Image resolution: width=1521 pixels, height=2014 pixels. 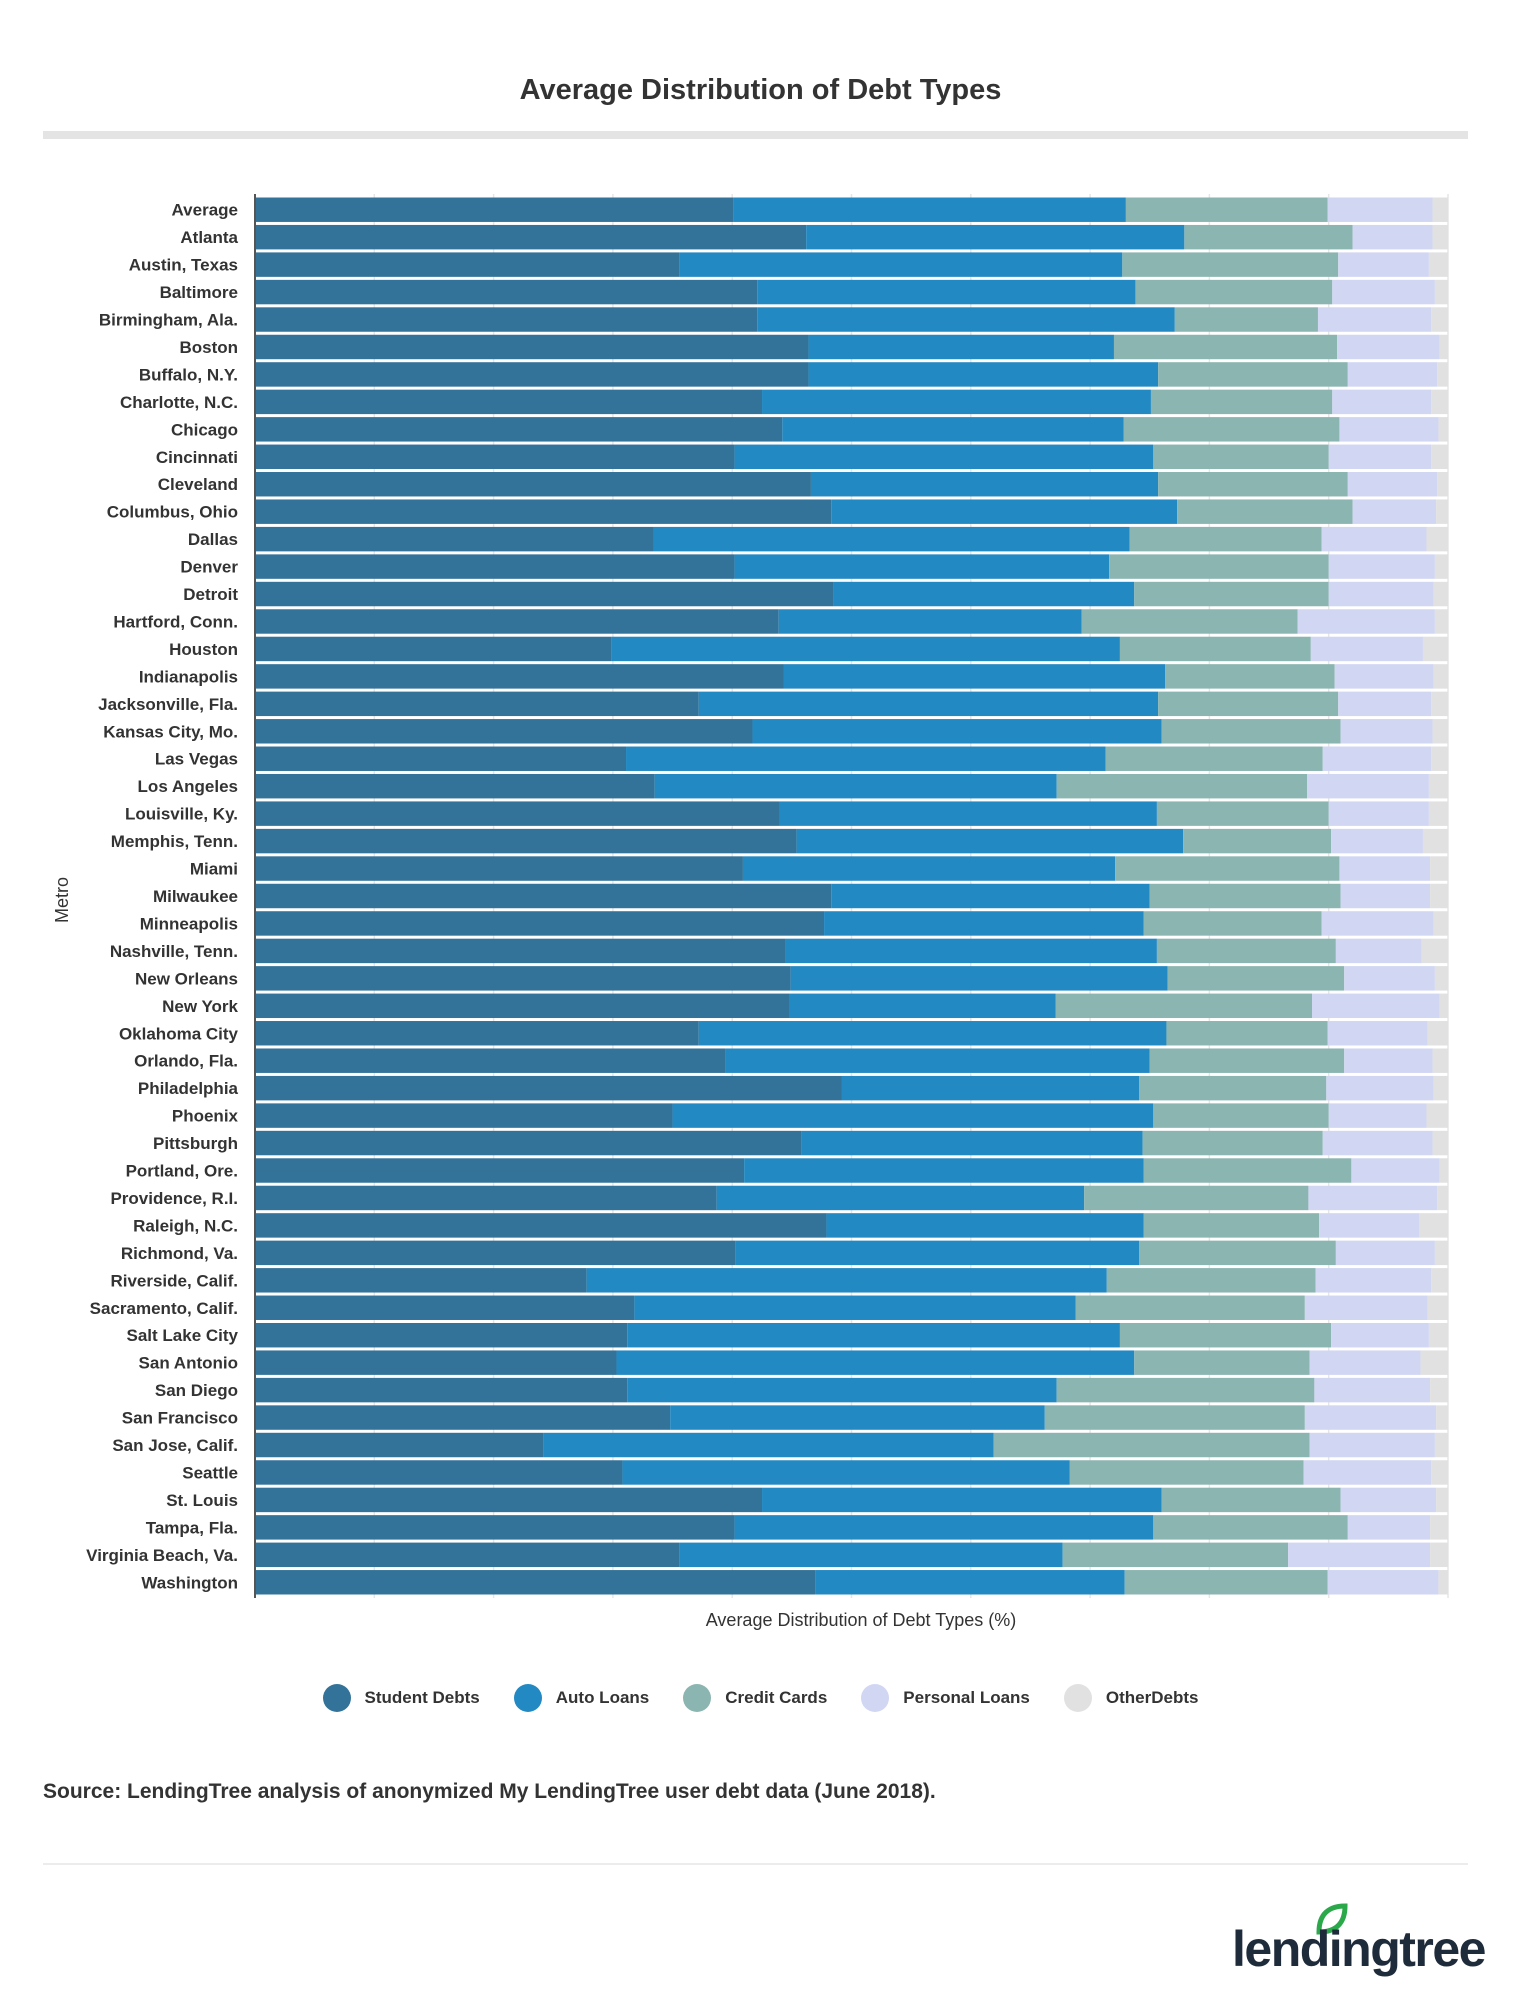 What do you see at coordinates (186, 978) in the screenshot?
I see `y-tick-label: New Orleans` at bounding box center [186, 978].